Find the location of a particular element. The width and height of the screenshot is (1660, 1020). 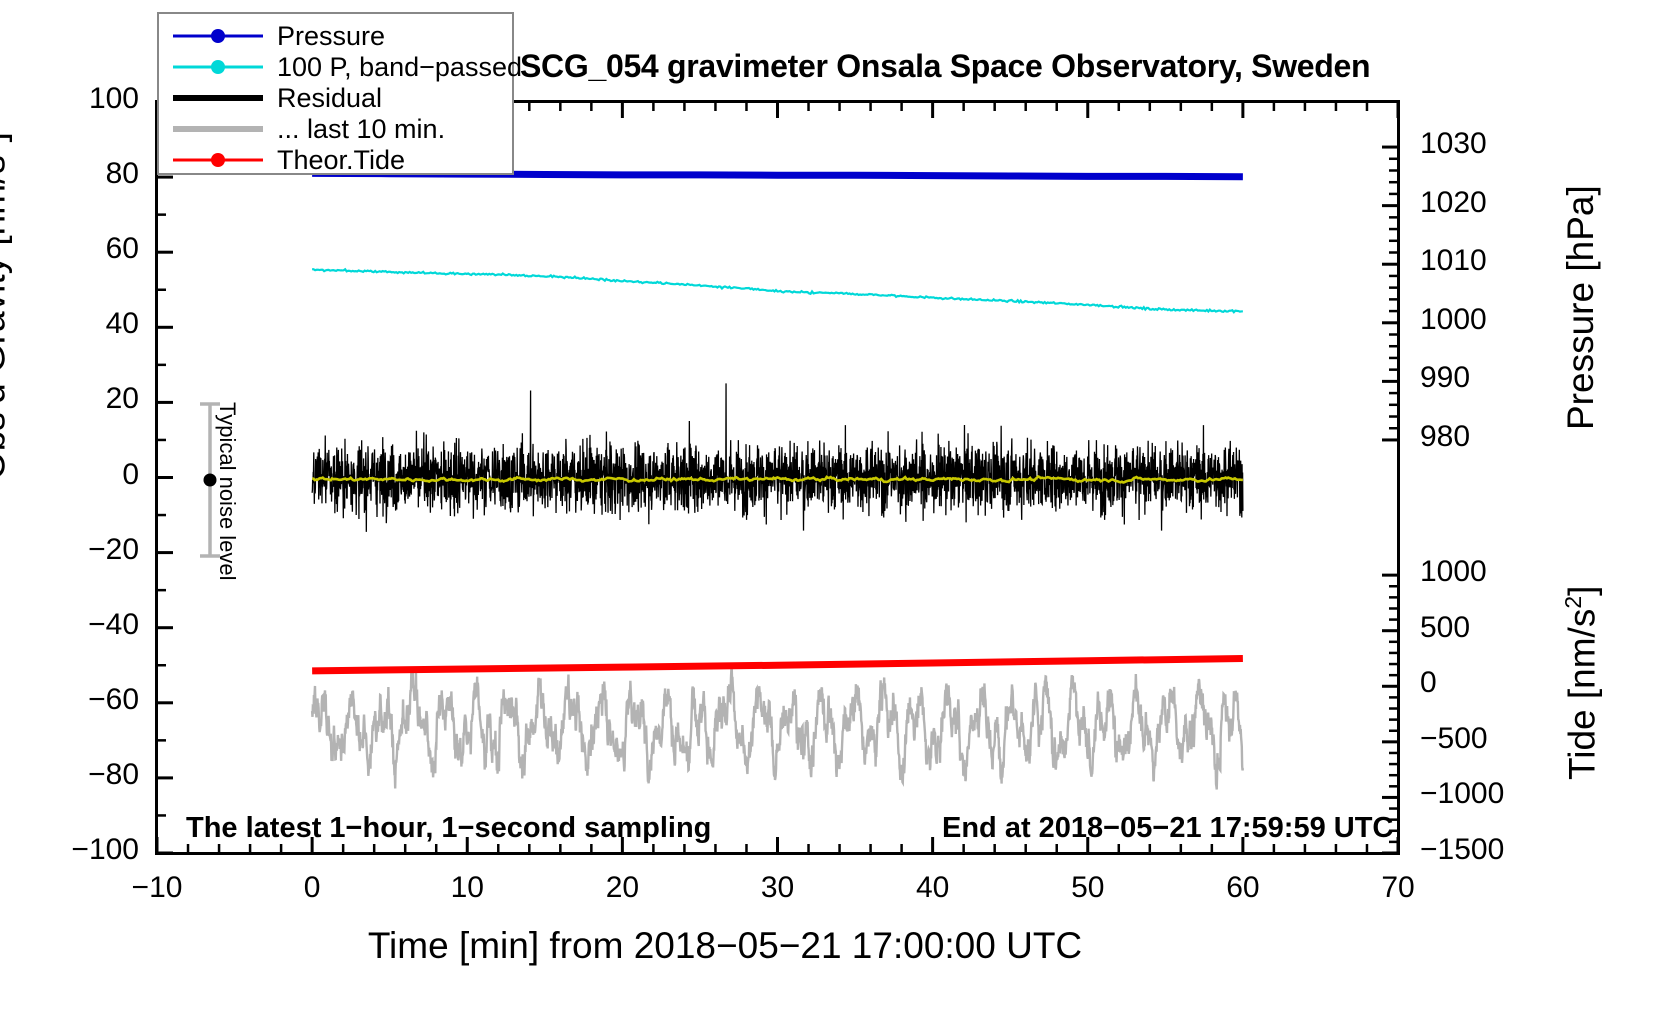

legend-swatch-residual is located at coordinates (218, 98).